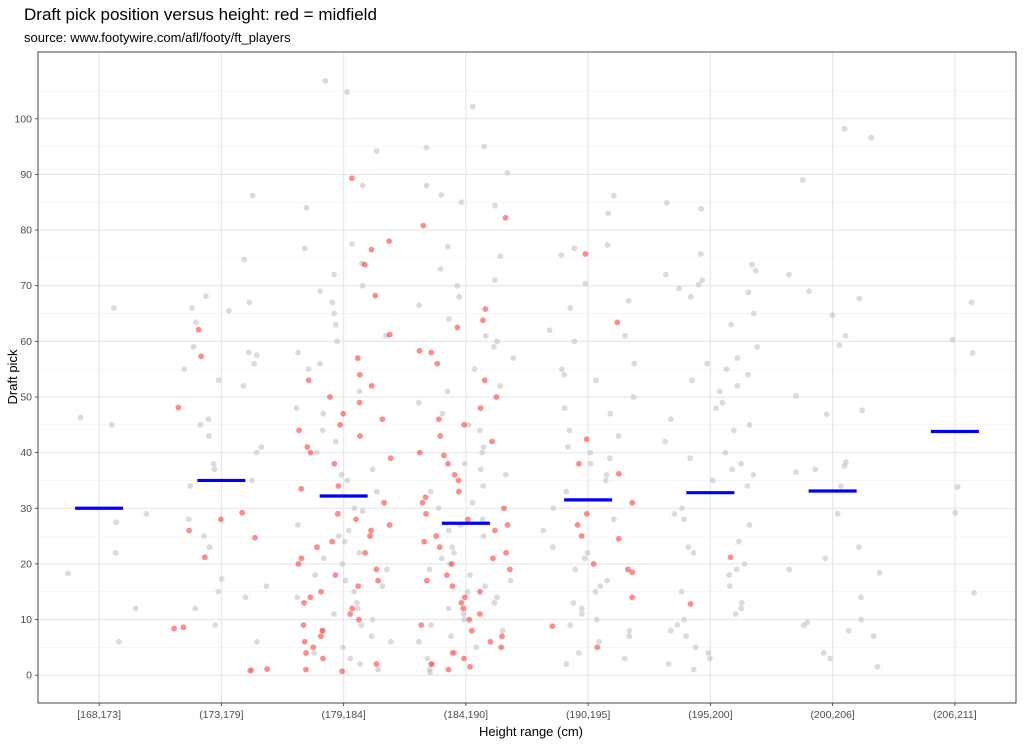 The width and height of the screenshot is (1024, 745). Describe the element at coordinates (26, 231) in the screenshot. I see `y-tick-label: 80` at that location.